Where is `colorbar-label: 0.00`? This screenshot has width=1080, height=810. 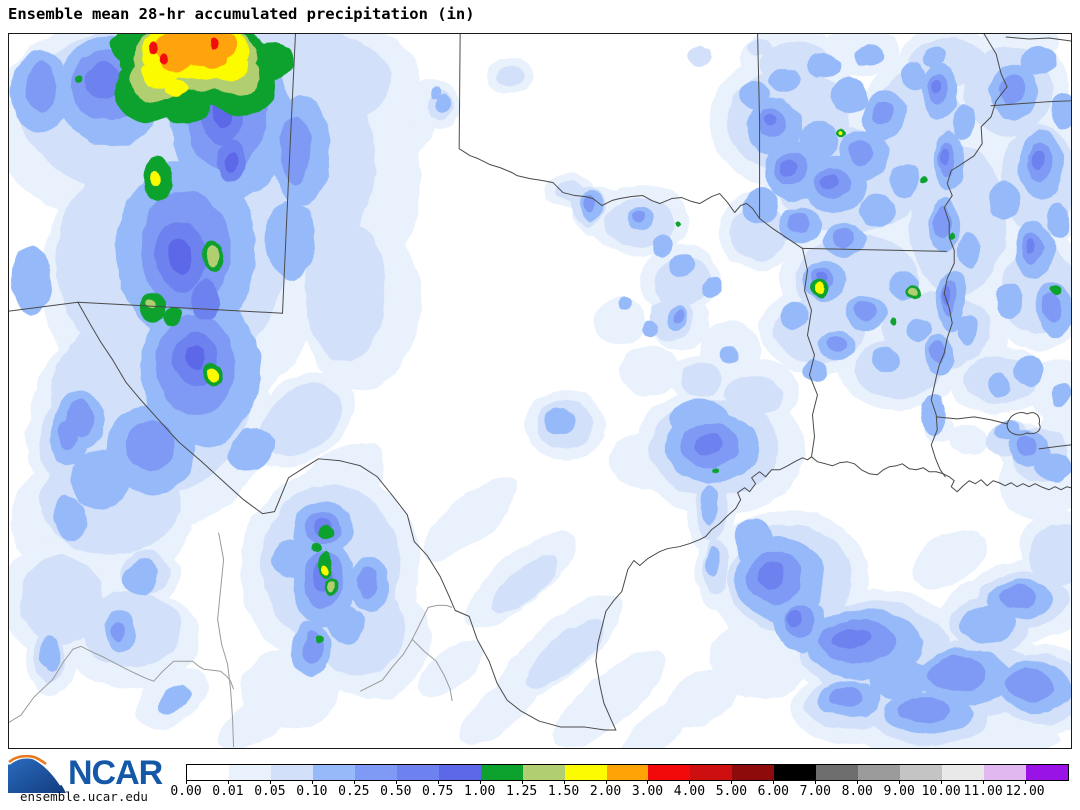
colorbar-label: 0.00 is located at coordinates (186, 791).